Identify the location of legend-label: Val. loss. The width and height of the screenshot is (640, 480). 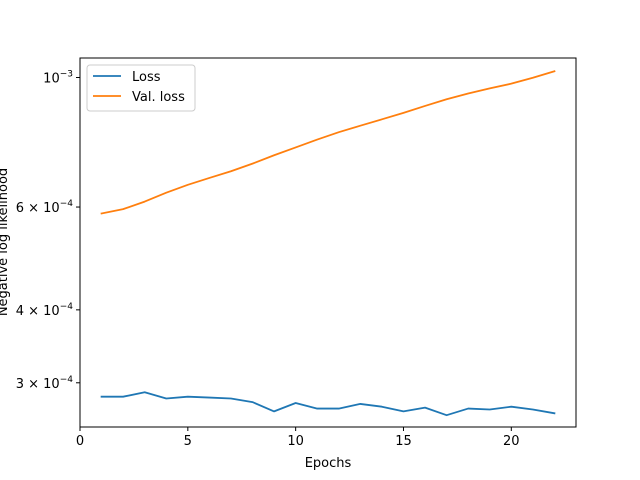
(158, 97).